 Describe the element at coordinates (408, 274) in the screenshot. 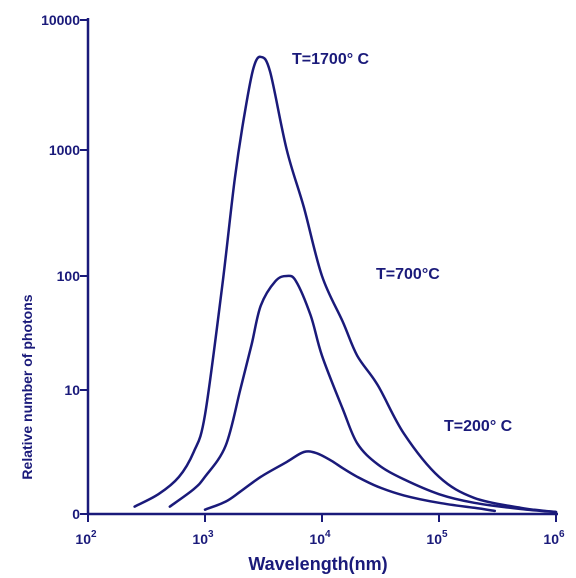

I see `series-700c-label: T=700°C` at that location.